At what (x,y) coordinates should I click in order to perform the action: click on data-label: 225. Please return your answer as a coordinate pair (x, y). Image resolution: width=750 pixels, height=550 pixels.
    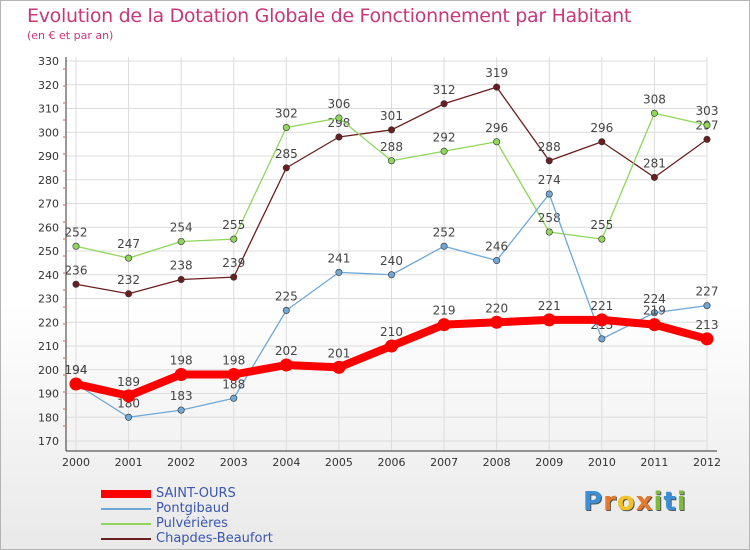
    Looking at the image, I should click on (286, 296).